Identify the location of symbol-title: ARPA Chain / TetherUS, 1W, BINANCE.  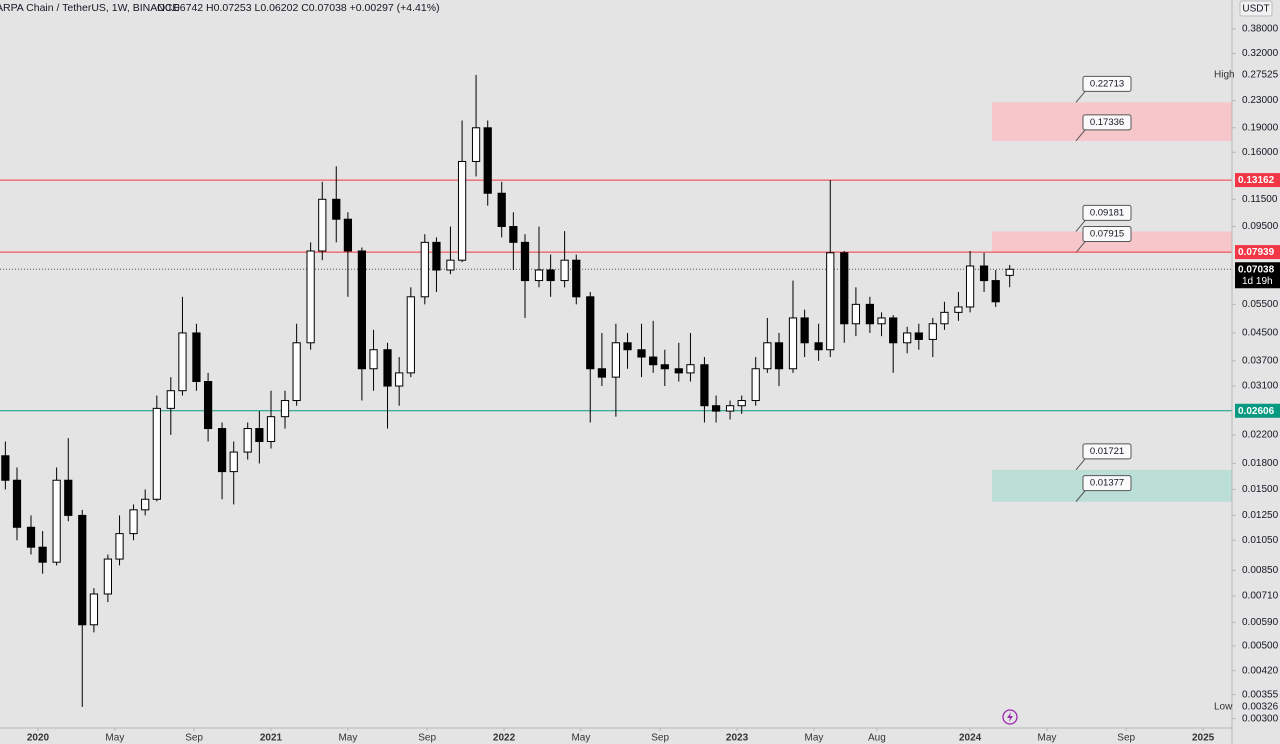
(89, 8).